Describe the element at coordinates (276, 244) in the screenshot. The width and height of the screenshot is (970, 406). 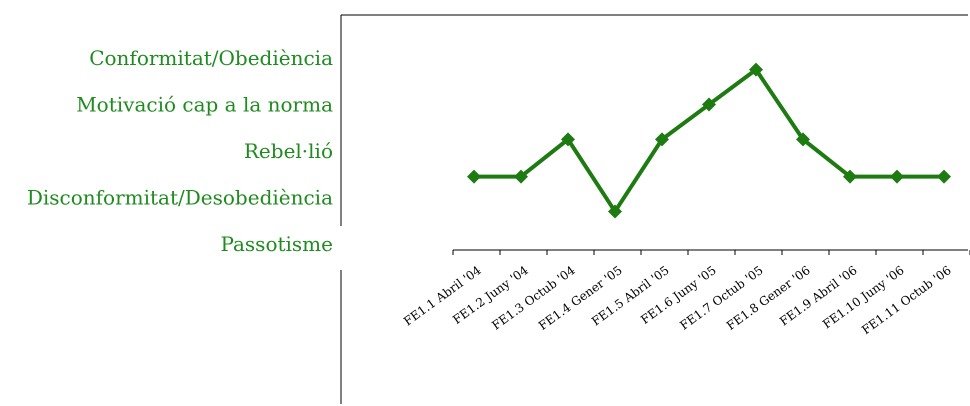
I see `y-category-label: Passotisme` at that location.